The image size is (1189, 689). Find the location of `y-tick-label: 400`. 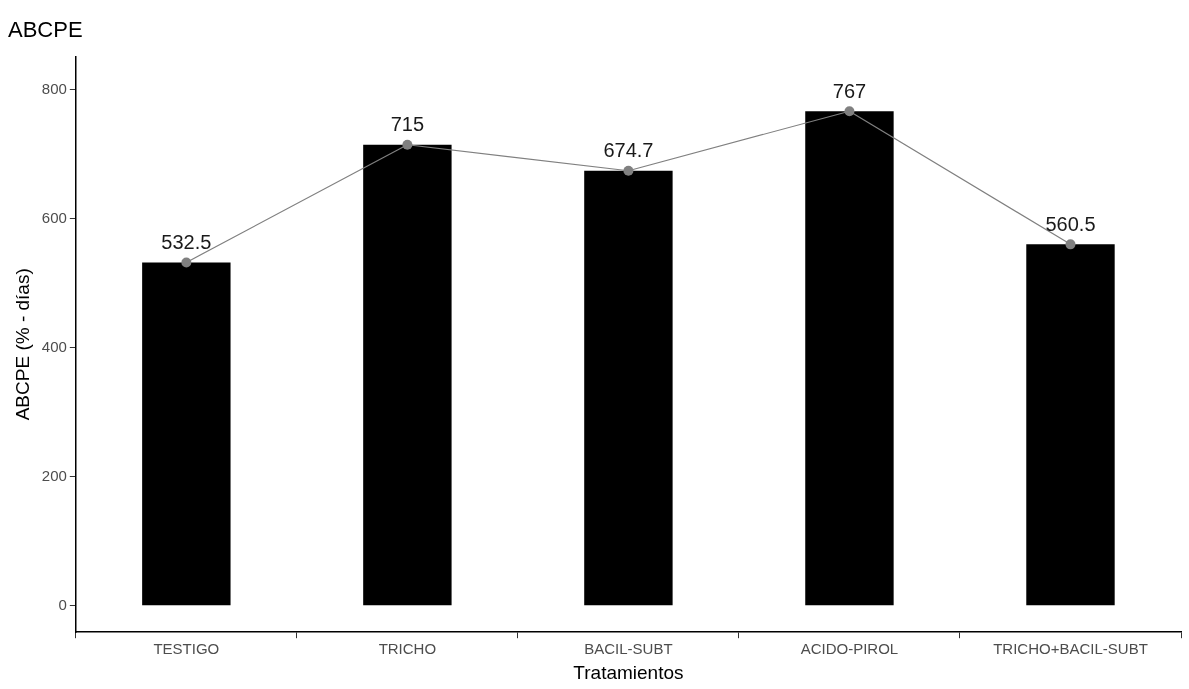

y-tick-label: 400 is located at coordinates (54, 346).